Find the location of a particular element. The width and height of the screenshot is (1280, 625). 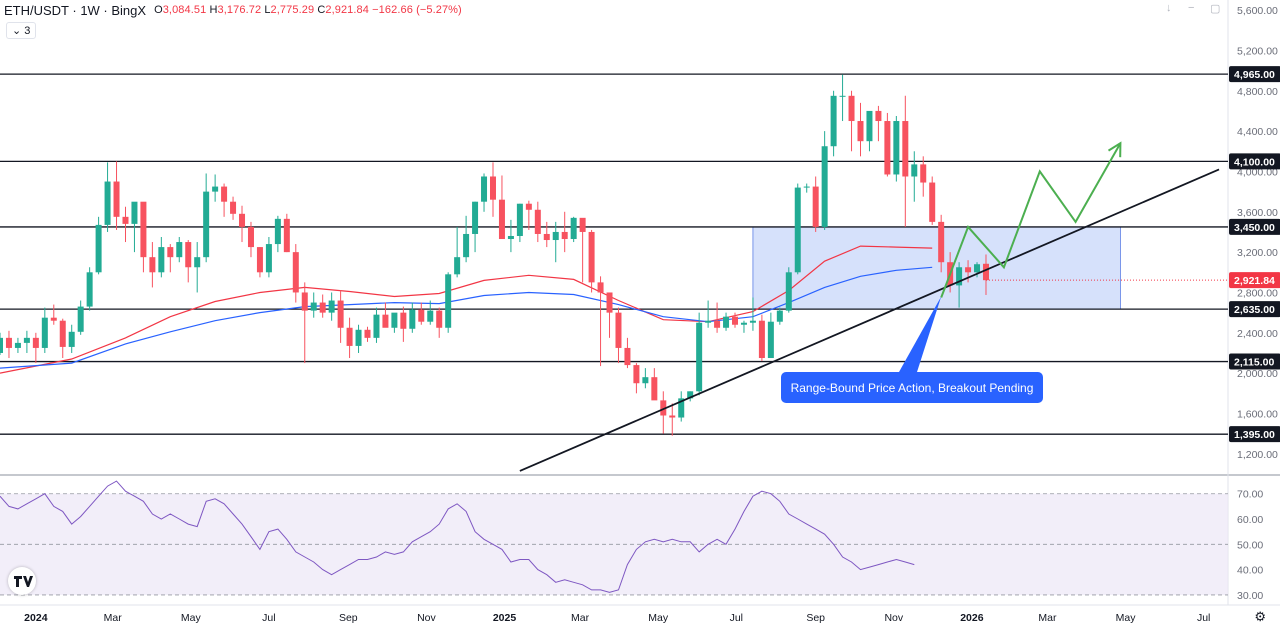

rsi-tick-label: 50.00 is located at coordinates (1250, 545).